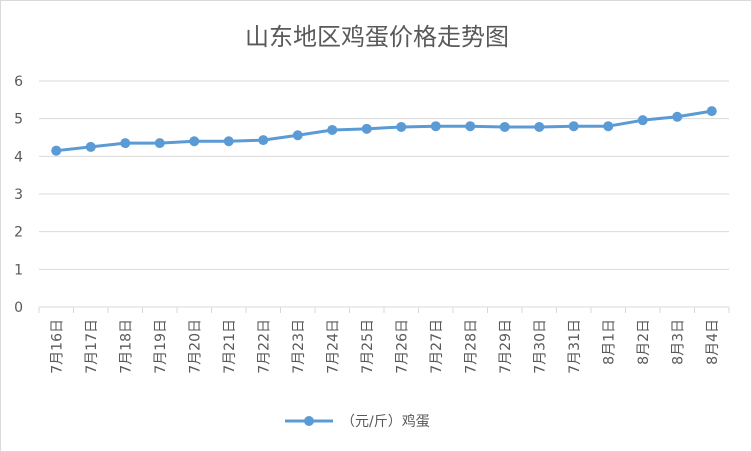 This screenshot has width=752, height=452. Describe the element at coordinates (18, 233) in the screenshot. I see `y-tick-label: 2` at that location.